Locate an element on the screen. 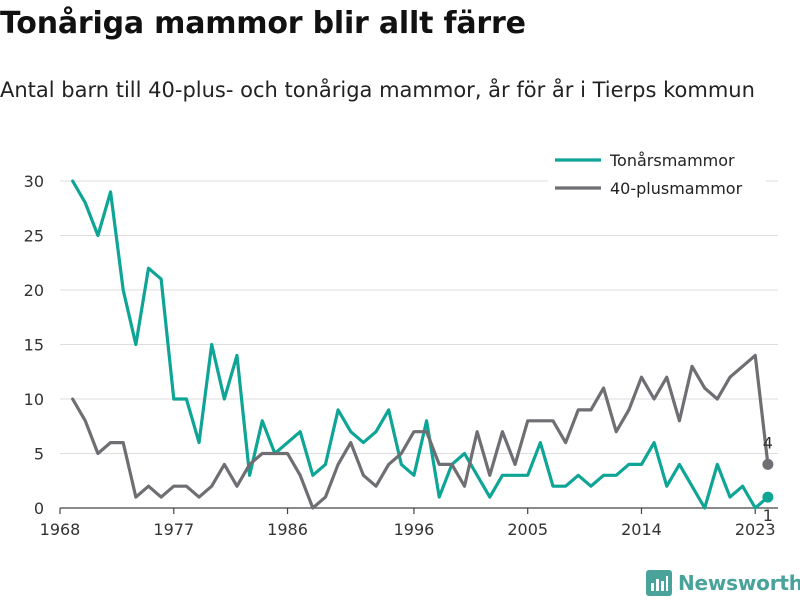  x-tick-label: 2014 is located at coordinates (641, 529).